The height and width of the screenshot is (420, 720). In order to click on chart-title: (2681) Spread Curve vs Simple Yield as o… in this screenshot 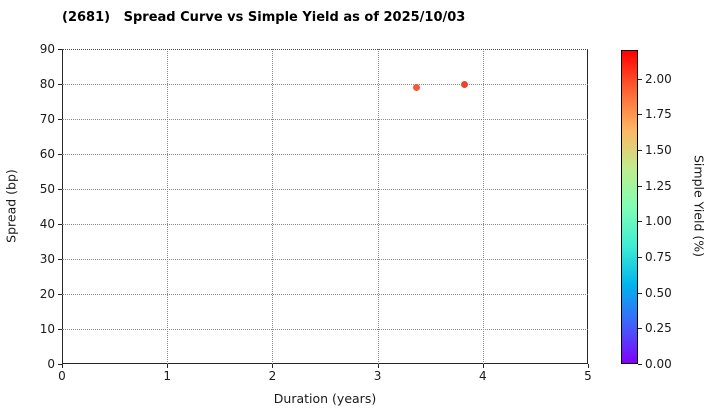, I will do `click(264, 17)`.